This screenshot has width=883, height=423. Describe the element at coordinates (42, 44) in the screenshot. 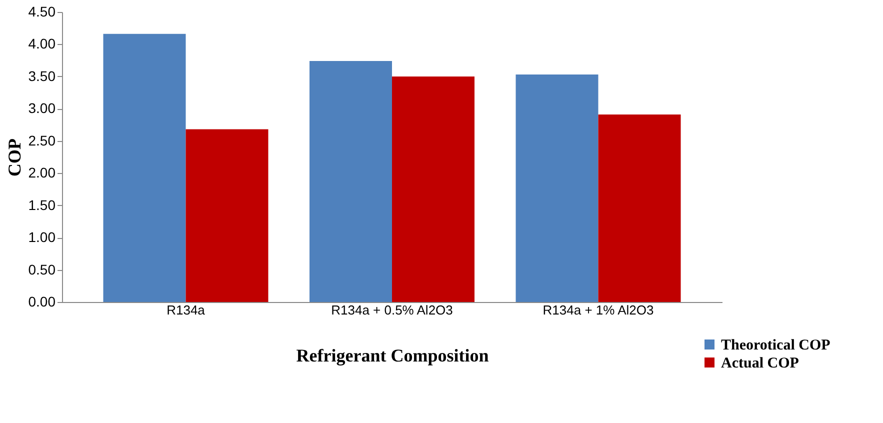

I see `y-tick-label: 4.00` at that location.